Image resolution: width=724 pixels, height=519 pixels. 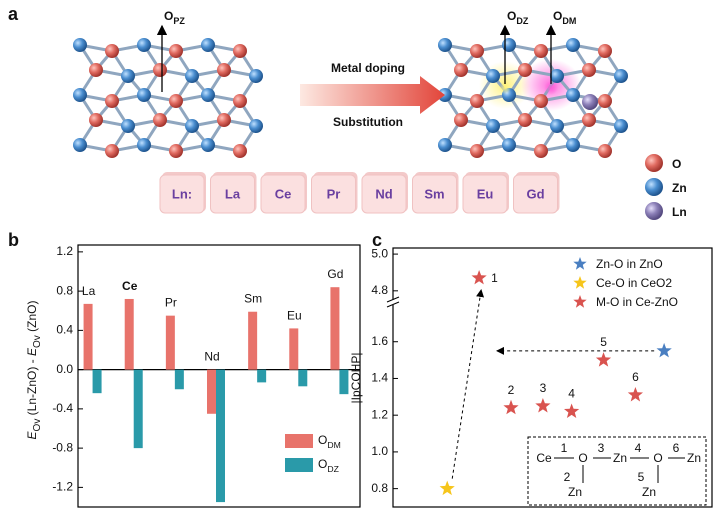 What do you see at coordinates (356, 378) in the screenshot?
I see `y-axis-label: |IpCOHP|` at bounding box center [356, 378].